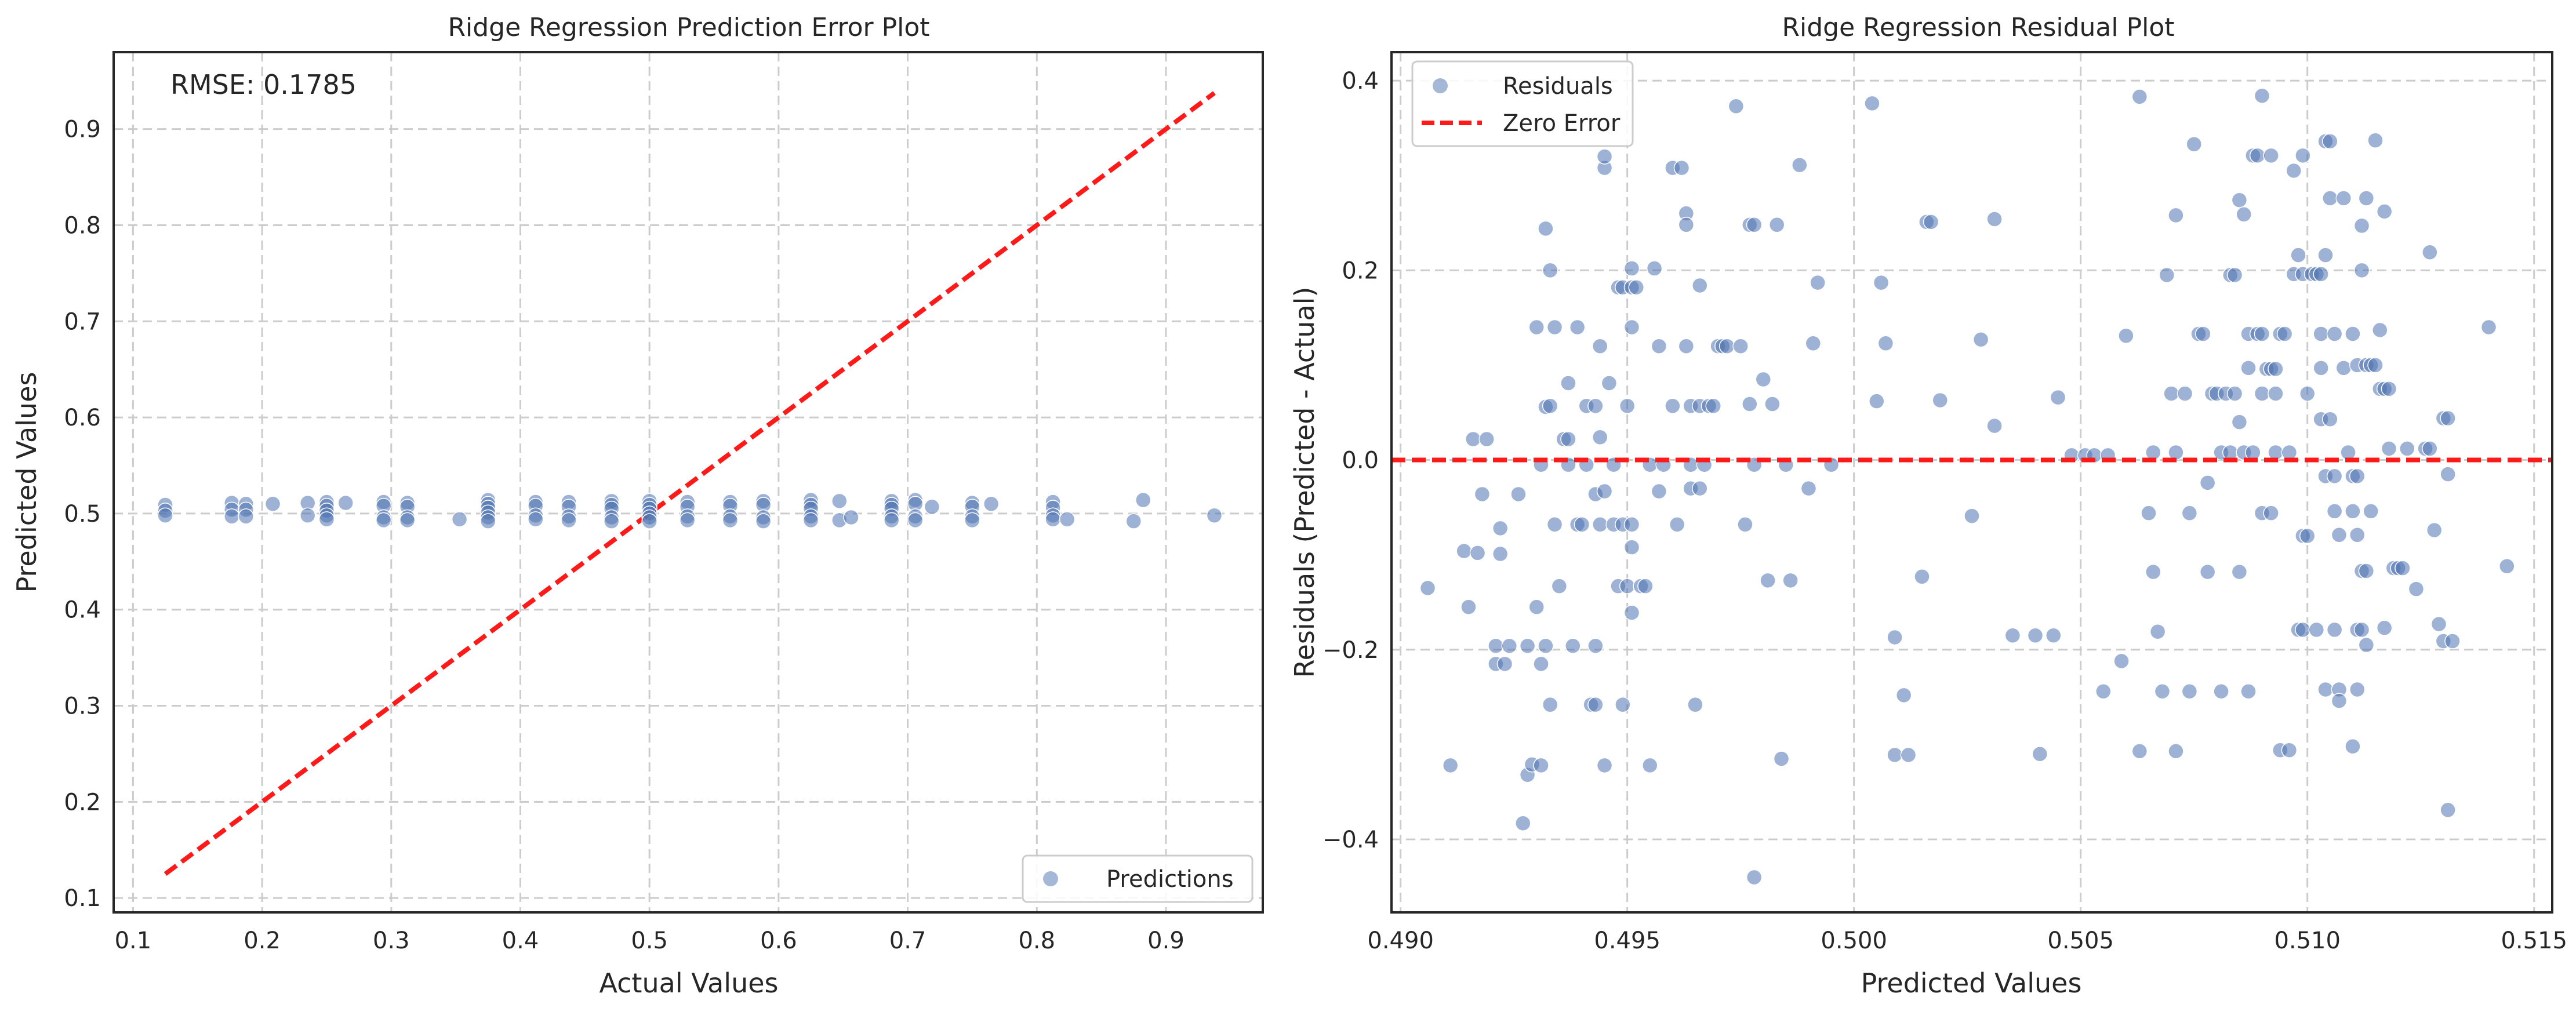  What do you see at coordinates (263, 84) in the screenshot?
I see `rmse-annotation: RMSE: 0.1785` at bounding box center [263, 84].